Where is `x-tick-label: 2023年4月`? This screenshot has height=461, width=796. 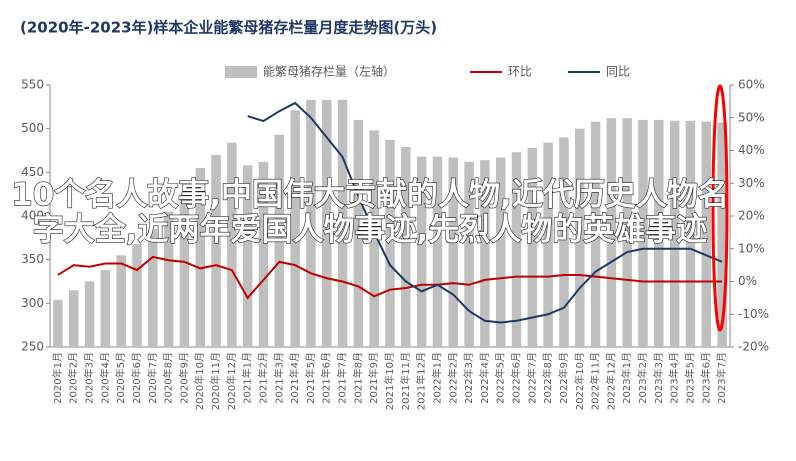
x-tick-label: 2023年4月 is located at coordinates (674, 378).